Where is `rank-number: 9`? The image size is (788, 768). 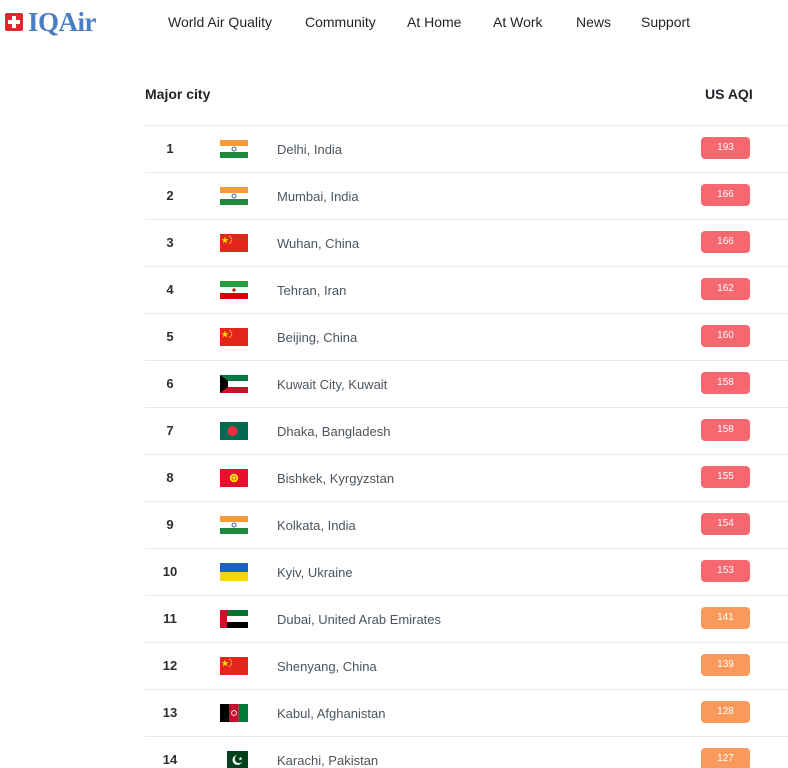 rank-number: 9 is located at coordinates (170, 524).